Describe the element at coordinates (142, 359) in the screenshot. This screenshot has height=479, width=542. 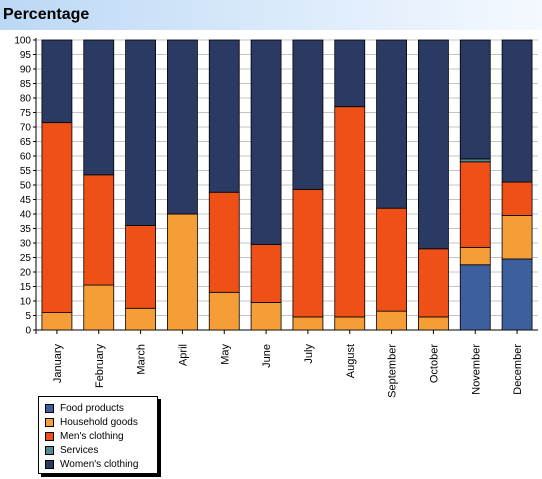
I see `x-tick-label: March` at that location.